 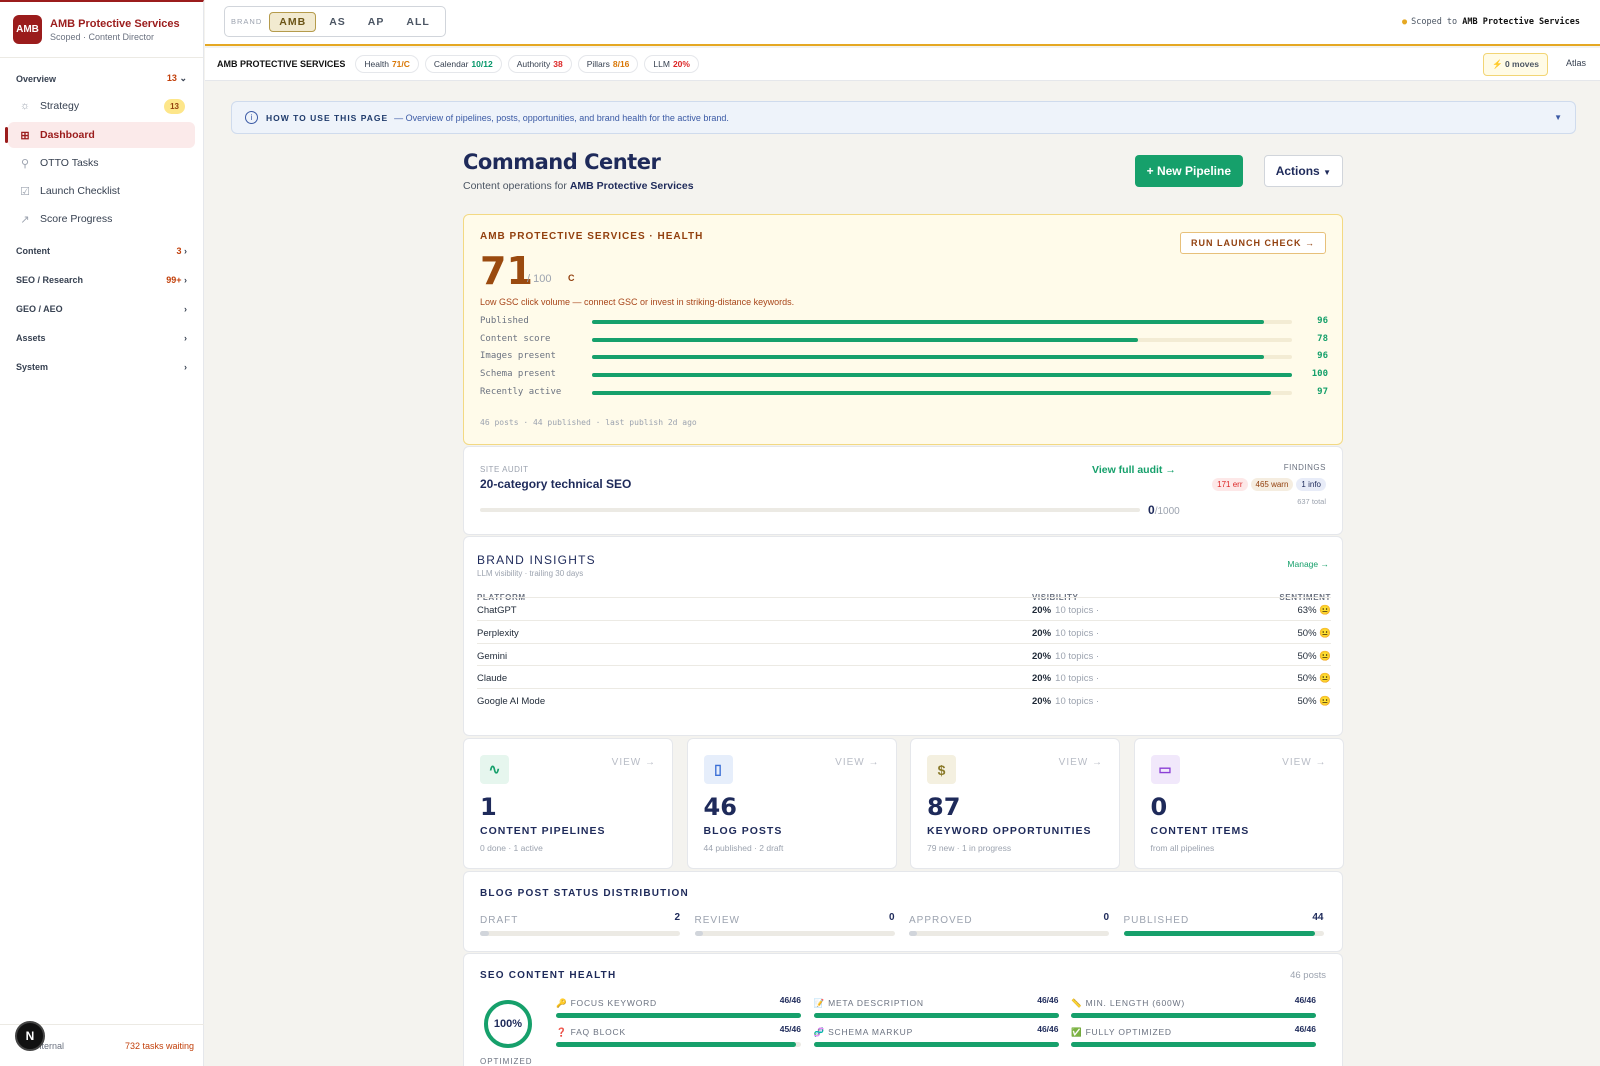 What do you see at coordinates (376, 21) in the screenshot?
I see `brand-button-ap: AP` at bounding box center [376, 21].